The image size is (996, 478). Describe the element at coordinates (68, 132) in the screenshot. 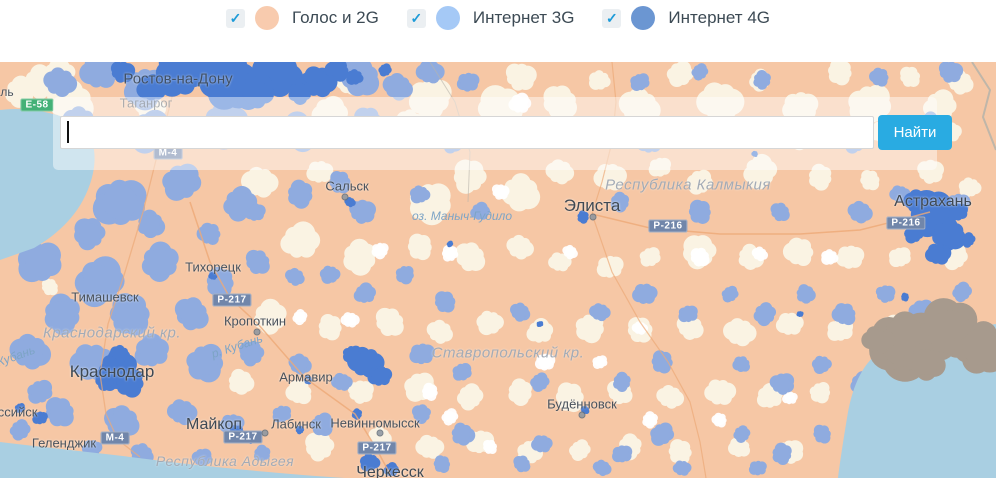

I see `text-caret` at that location.